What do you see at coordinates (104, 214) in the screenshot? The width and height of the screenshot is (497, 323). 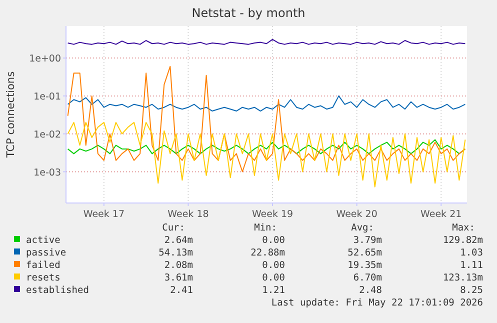 I see `x-tick-label: Week 17` at bounding box center [104, 214].